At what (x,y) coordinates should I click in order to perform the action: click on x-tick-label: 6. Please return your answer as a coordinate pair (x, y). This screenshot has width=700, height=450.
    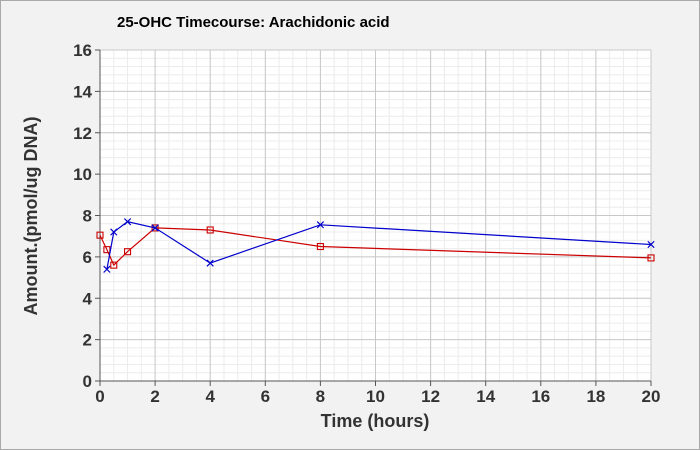
    Looking at the image, I should click on (265, 396).